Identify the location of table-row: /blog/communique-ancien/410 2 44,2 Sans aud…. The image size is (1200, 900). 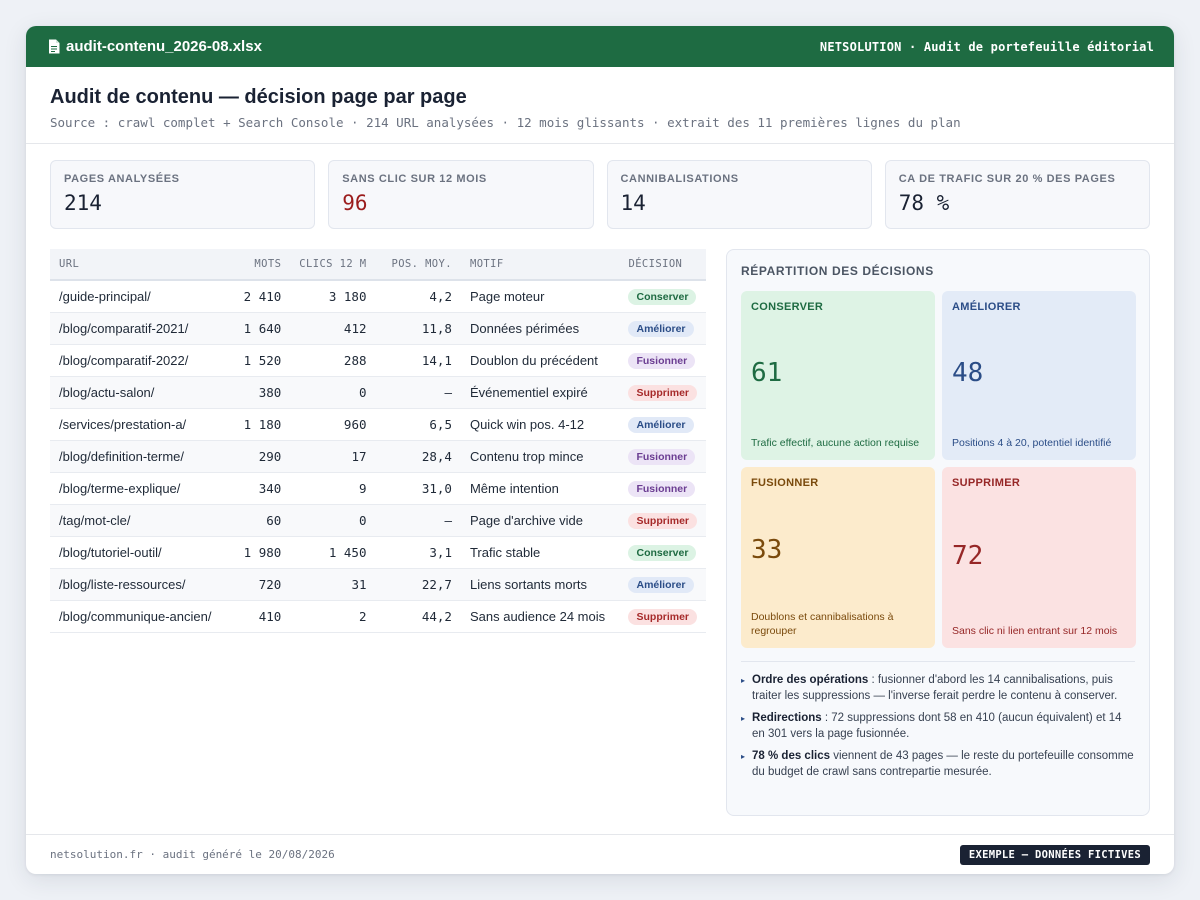
(378, 616).